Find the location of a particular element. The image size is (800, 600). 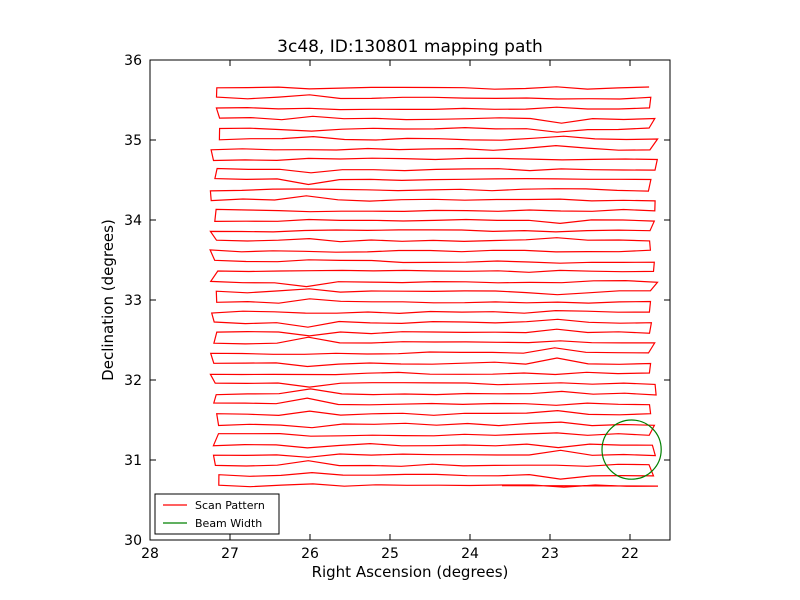

y-tick-label: 30 is located at coordinates (133, 541).